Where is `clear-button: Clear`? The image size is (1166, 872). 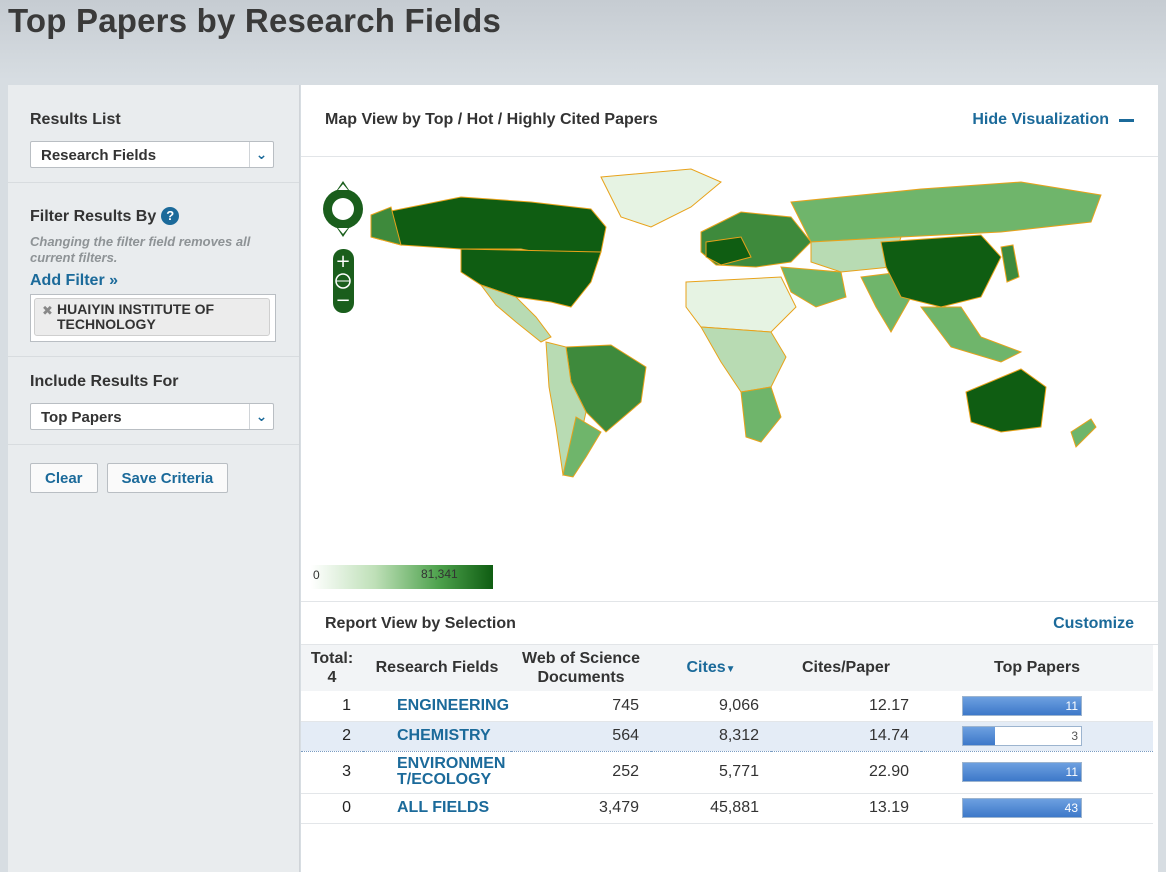
clear-button: Clear is located at coordinates (64, 478).